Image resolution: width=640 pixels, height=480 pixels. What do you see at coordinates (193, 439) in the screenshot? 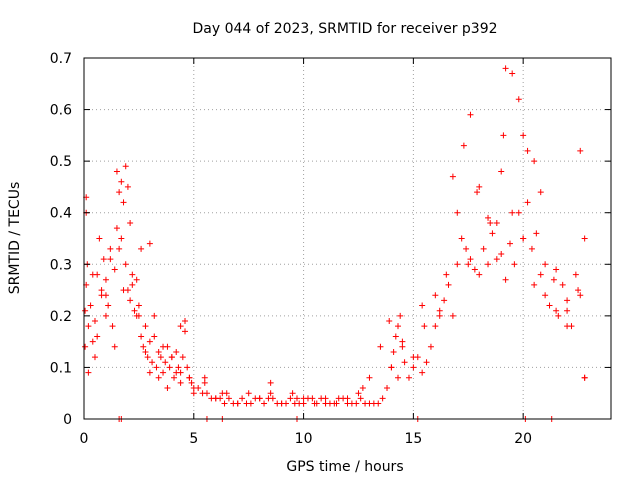
I see `x-tick-label: 5` at bounding box center [193, 439].